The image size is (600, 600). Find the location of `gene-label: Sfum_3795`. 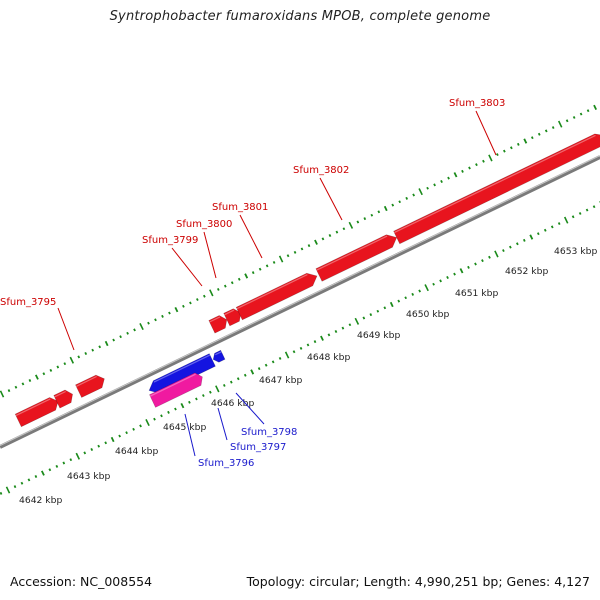

gene-label: Sfum_3795 is located at coordinates (28, 302).